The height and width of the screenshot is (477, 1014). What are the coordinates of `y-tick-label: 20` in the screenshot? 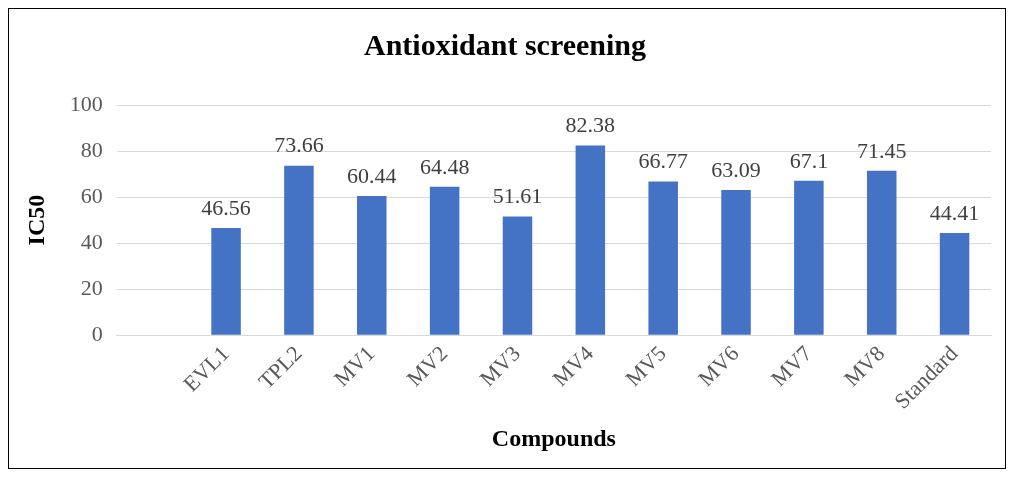 It's located at (91, 287).